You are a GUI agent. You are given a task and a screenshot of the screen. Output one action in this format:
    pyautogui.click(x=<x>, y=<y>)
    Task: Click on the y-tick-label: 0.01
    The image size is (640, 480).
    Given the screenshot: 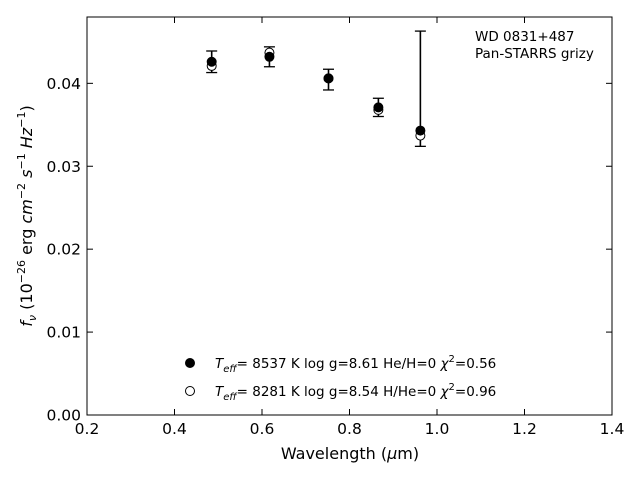 What is the action you would take?
    pyautogui.click(x=63, y=333)
    